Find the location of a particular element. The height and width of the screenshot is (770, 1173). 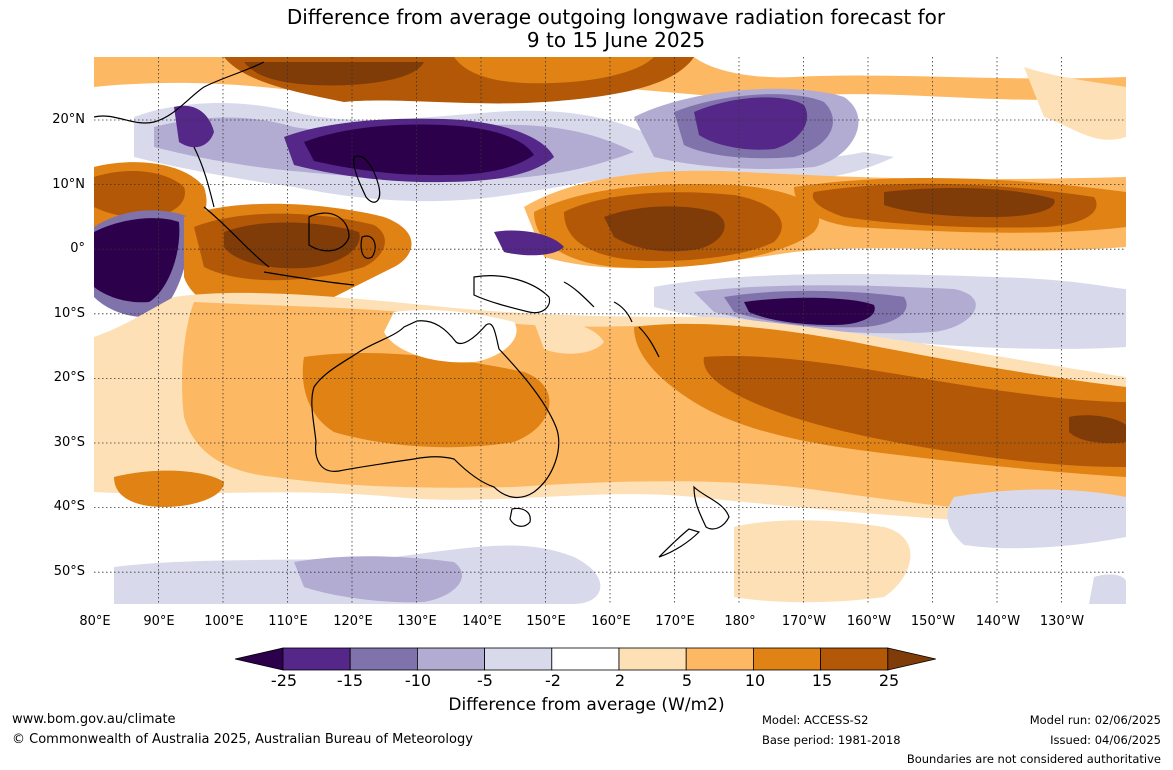

lon-label-140e: 140°E is located at coordinates (482, 621).